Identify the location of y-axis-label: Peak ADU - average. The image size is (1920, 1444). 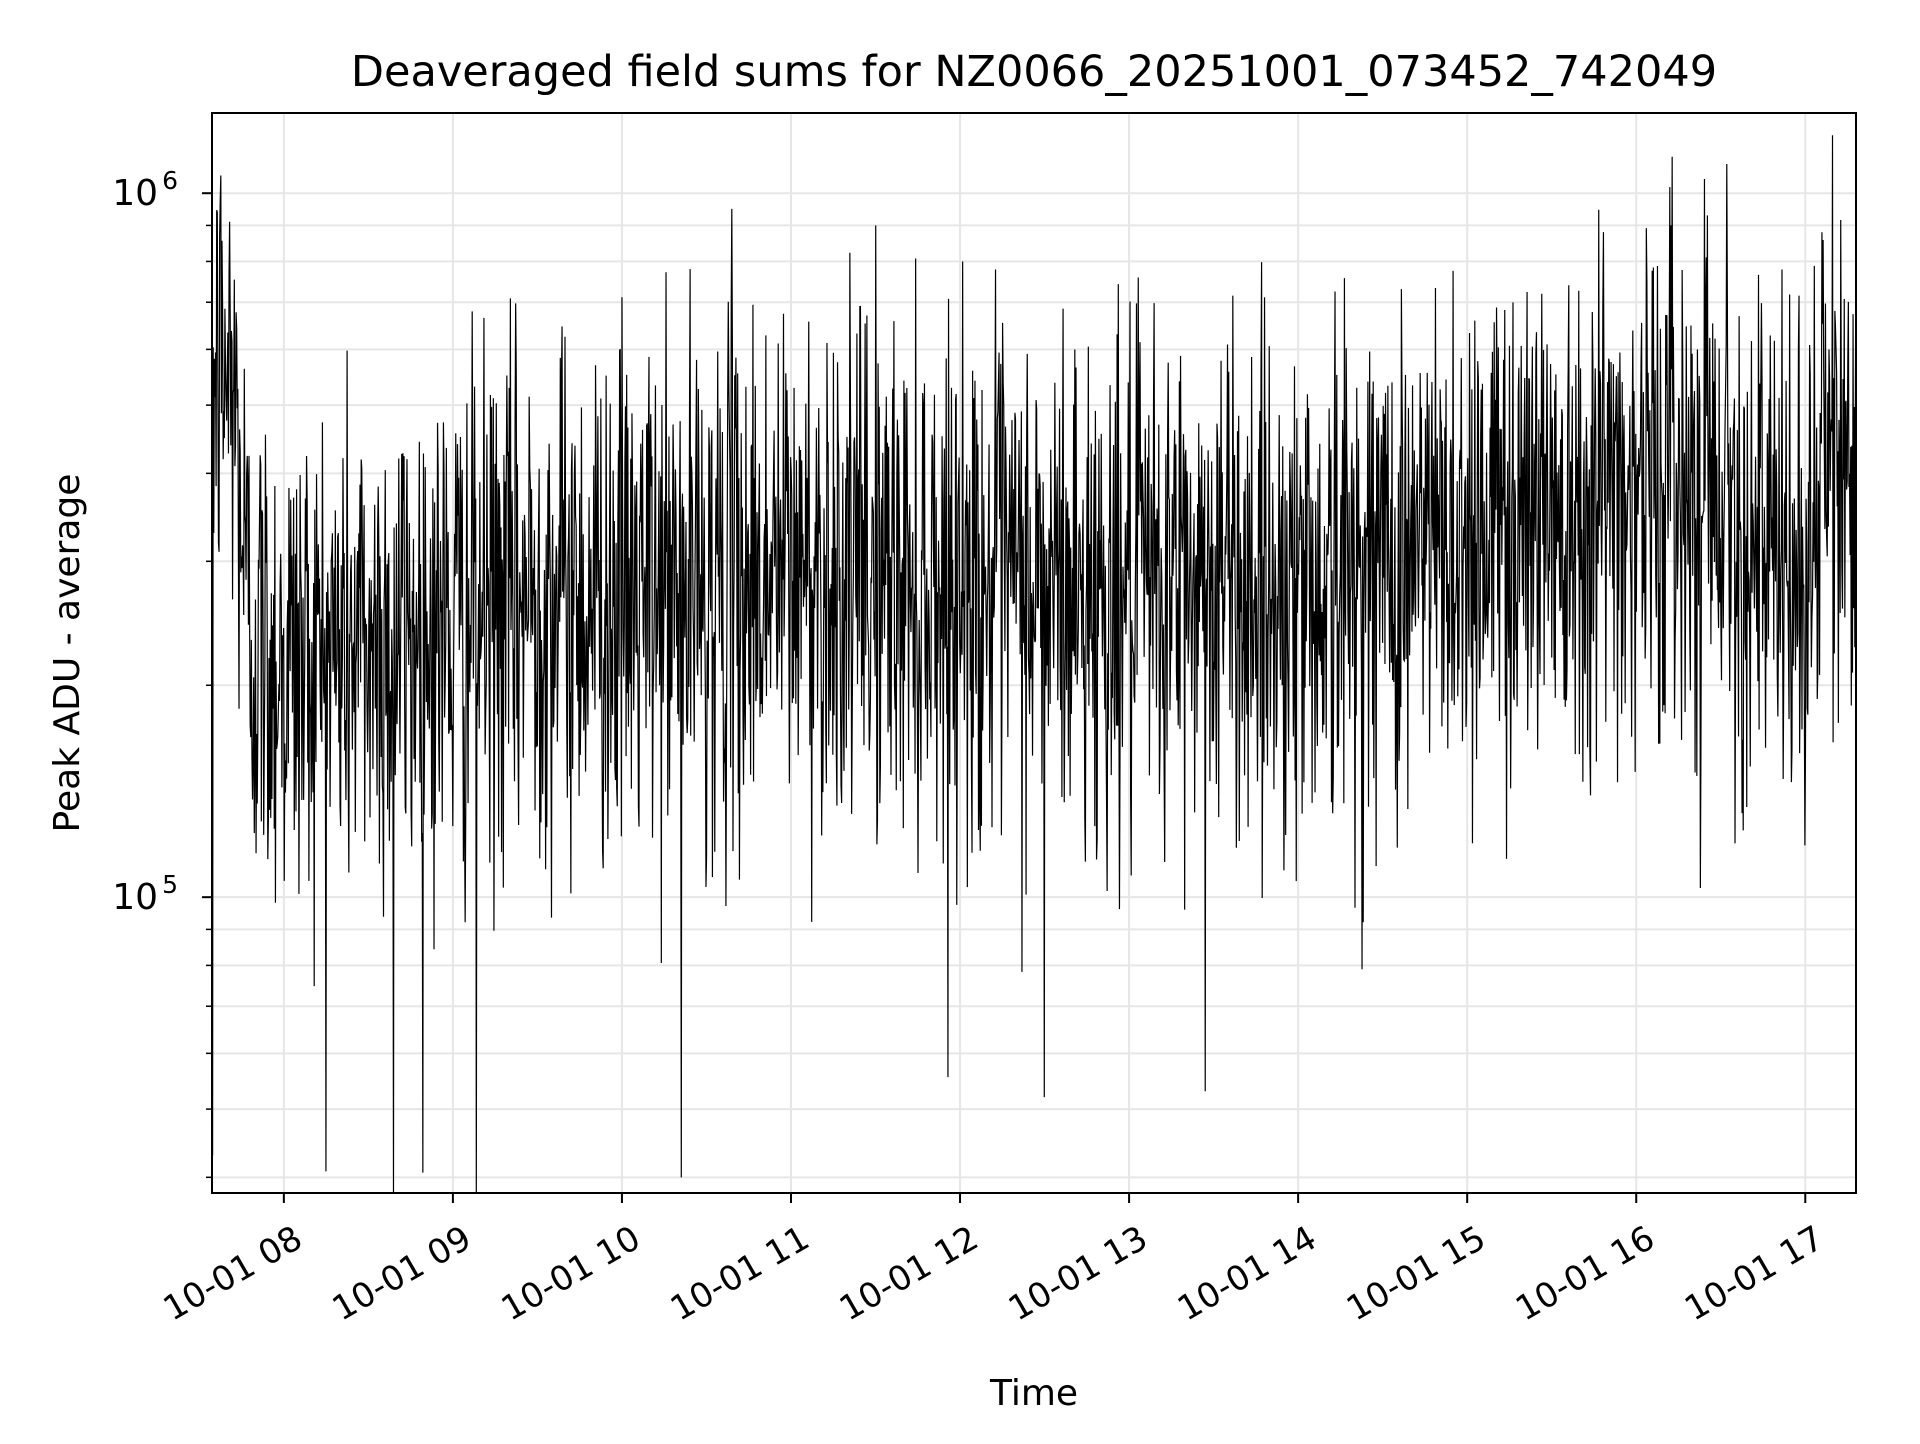
(67, 653).